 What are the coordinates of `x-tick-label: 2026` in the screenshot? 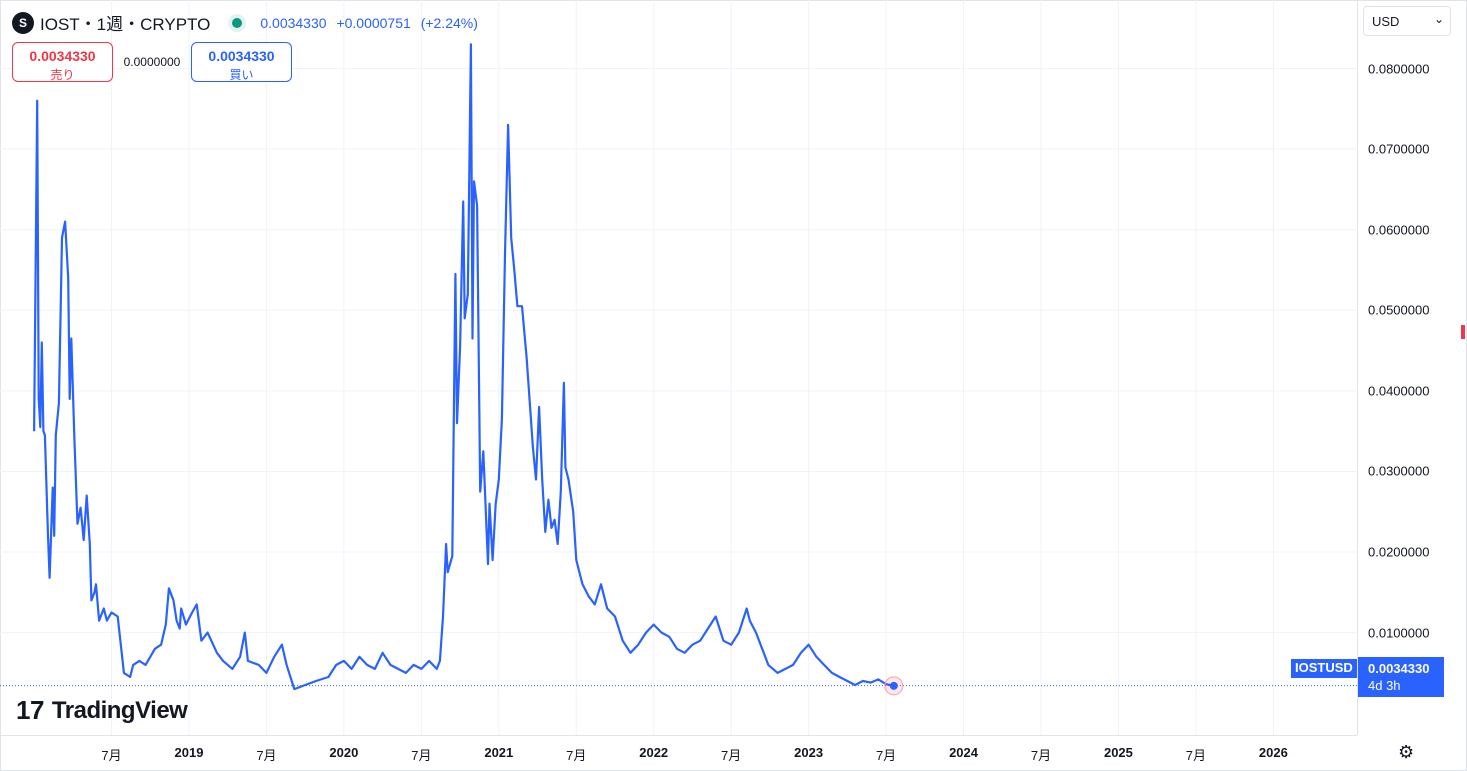 It's located at (1273, 752).